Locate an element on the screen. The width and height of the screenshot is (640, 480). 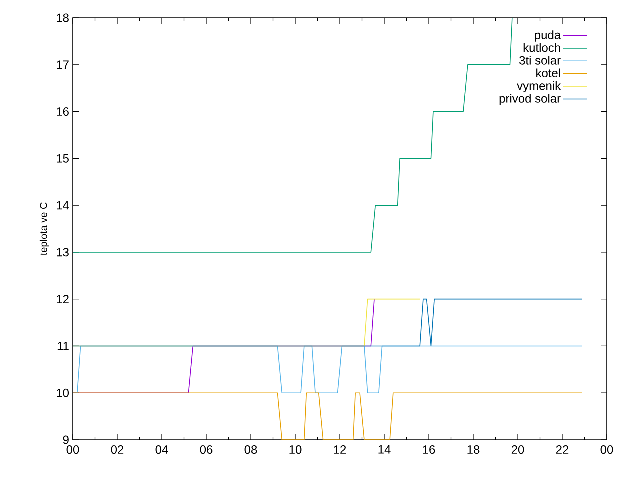
x-tick-label: 06 is located at coordinates (206, 450).